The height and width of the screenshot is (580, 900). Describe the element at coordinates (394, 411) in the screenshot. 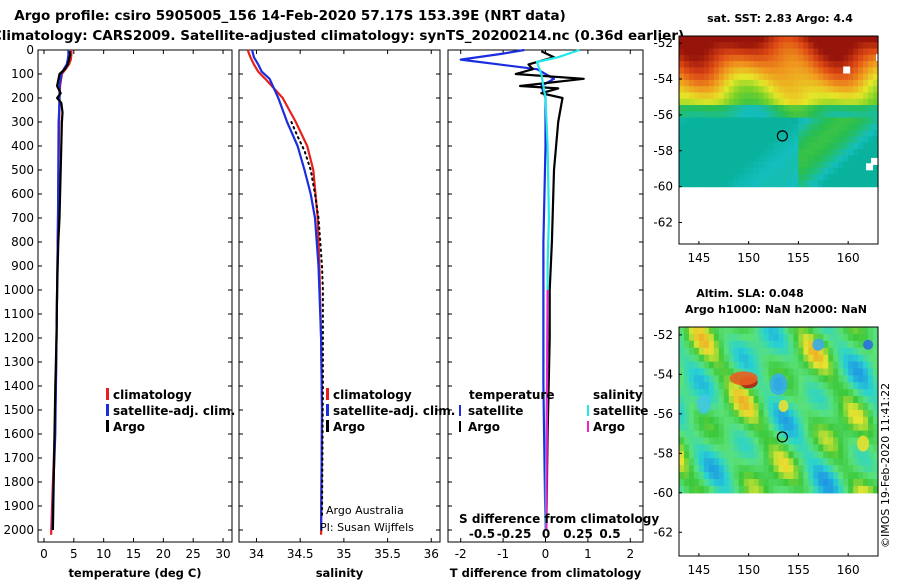

I see `legend-label-satellite: satellite-adj. clim.` at that location.